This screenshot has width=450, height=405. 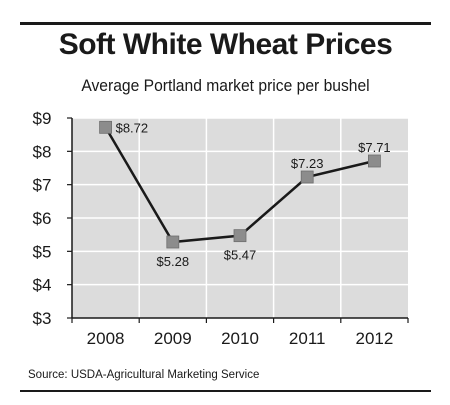 I want to click on x-tick-label: 2008, so click(x=106, y=338).